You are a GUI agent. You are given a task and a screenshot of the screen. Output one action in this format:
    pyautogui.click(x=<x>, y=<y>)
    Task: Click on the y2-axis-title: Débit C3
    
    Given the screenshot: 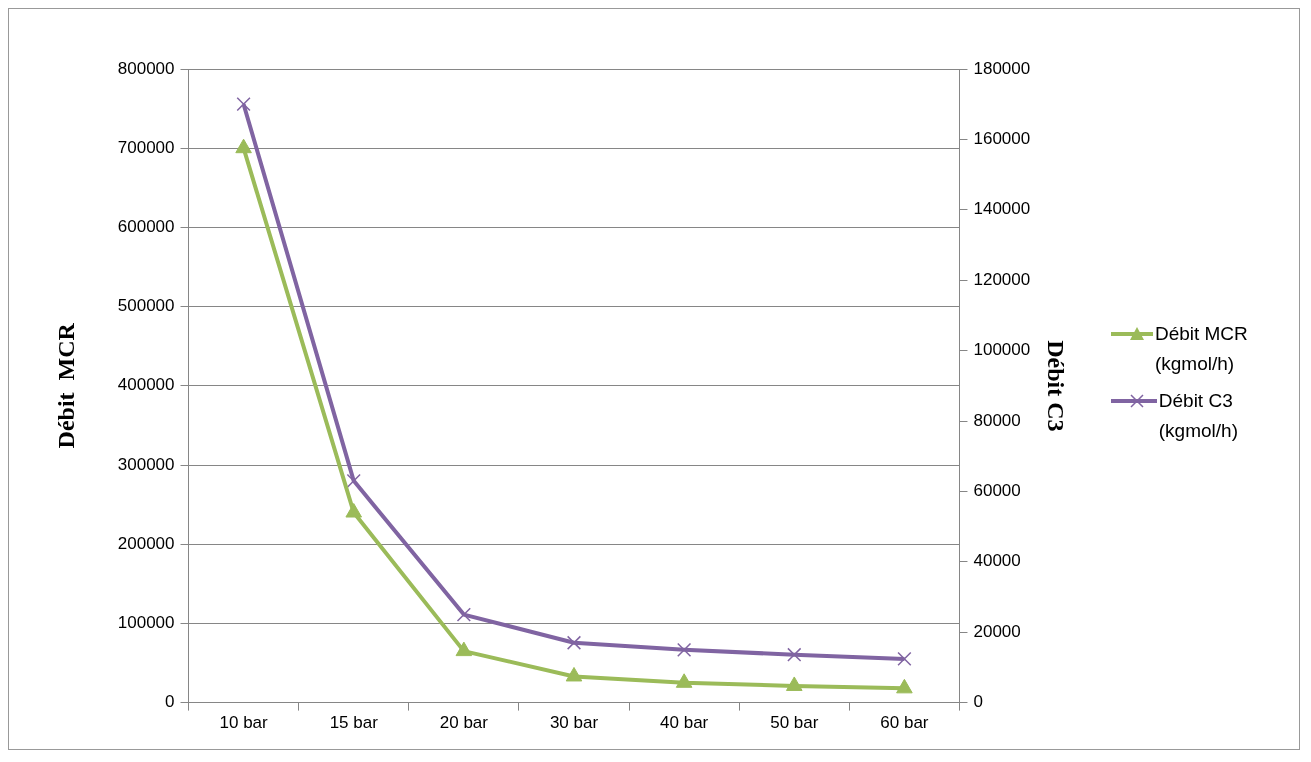 What is the action you would take?
    pyautogui.click(x=1056, y=386)
    